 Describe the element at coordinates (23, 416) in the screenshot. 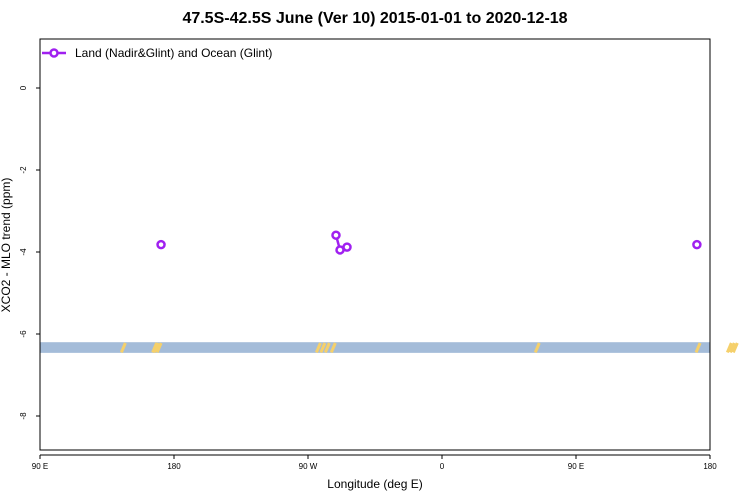

I see `y-tick-label: -8` at that location.